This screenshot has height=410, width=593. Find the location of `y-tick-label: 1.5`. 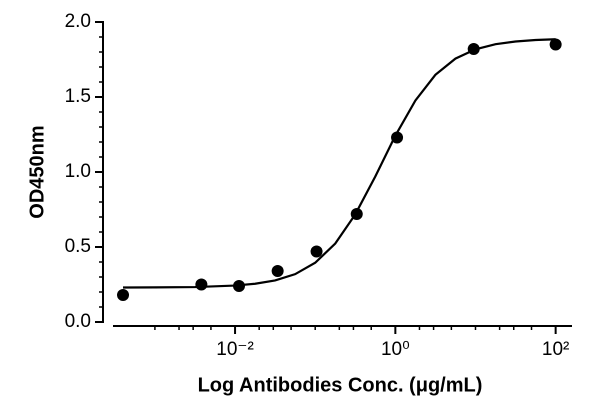

y-tick-label: 1.5 is located at coordinates (78, 96).